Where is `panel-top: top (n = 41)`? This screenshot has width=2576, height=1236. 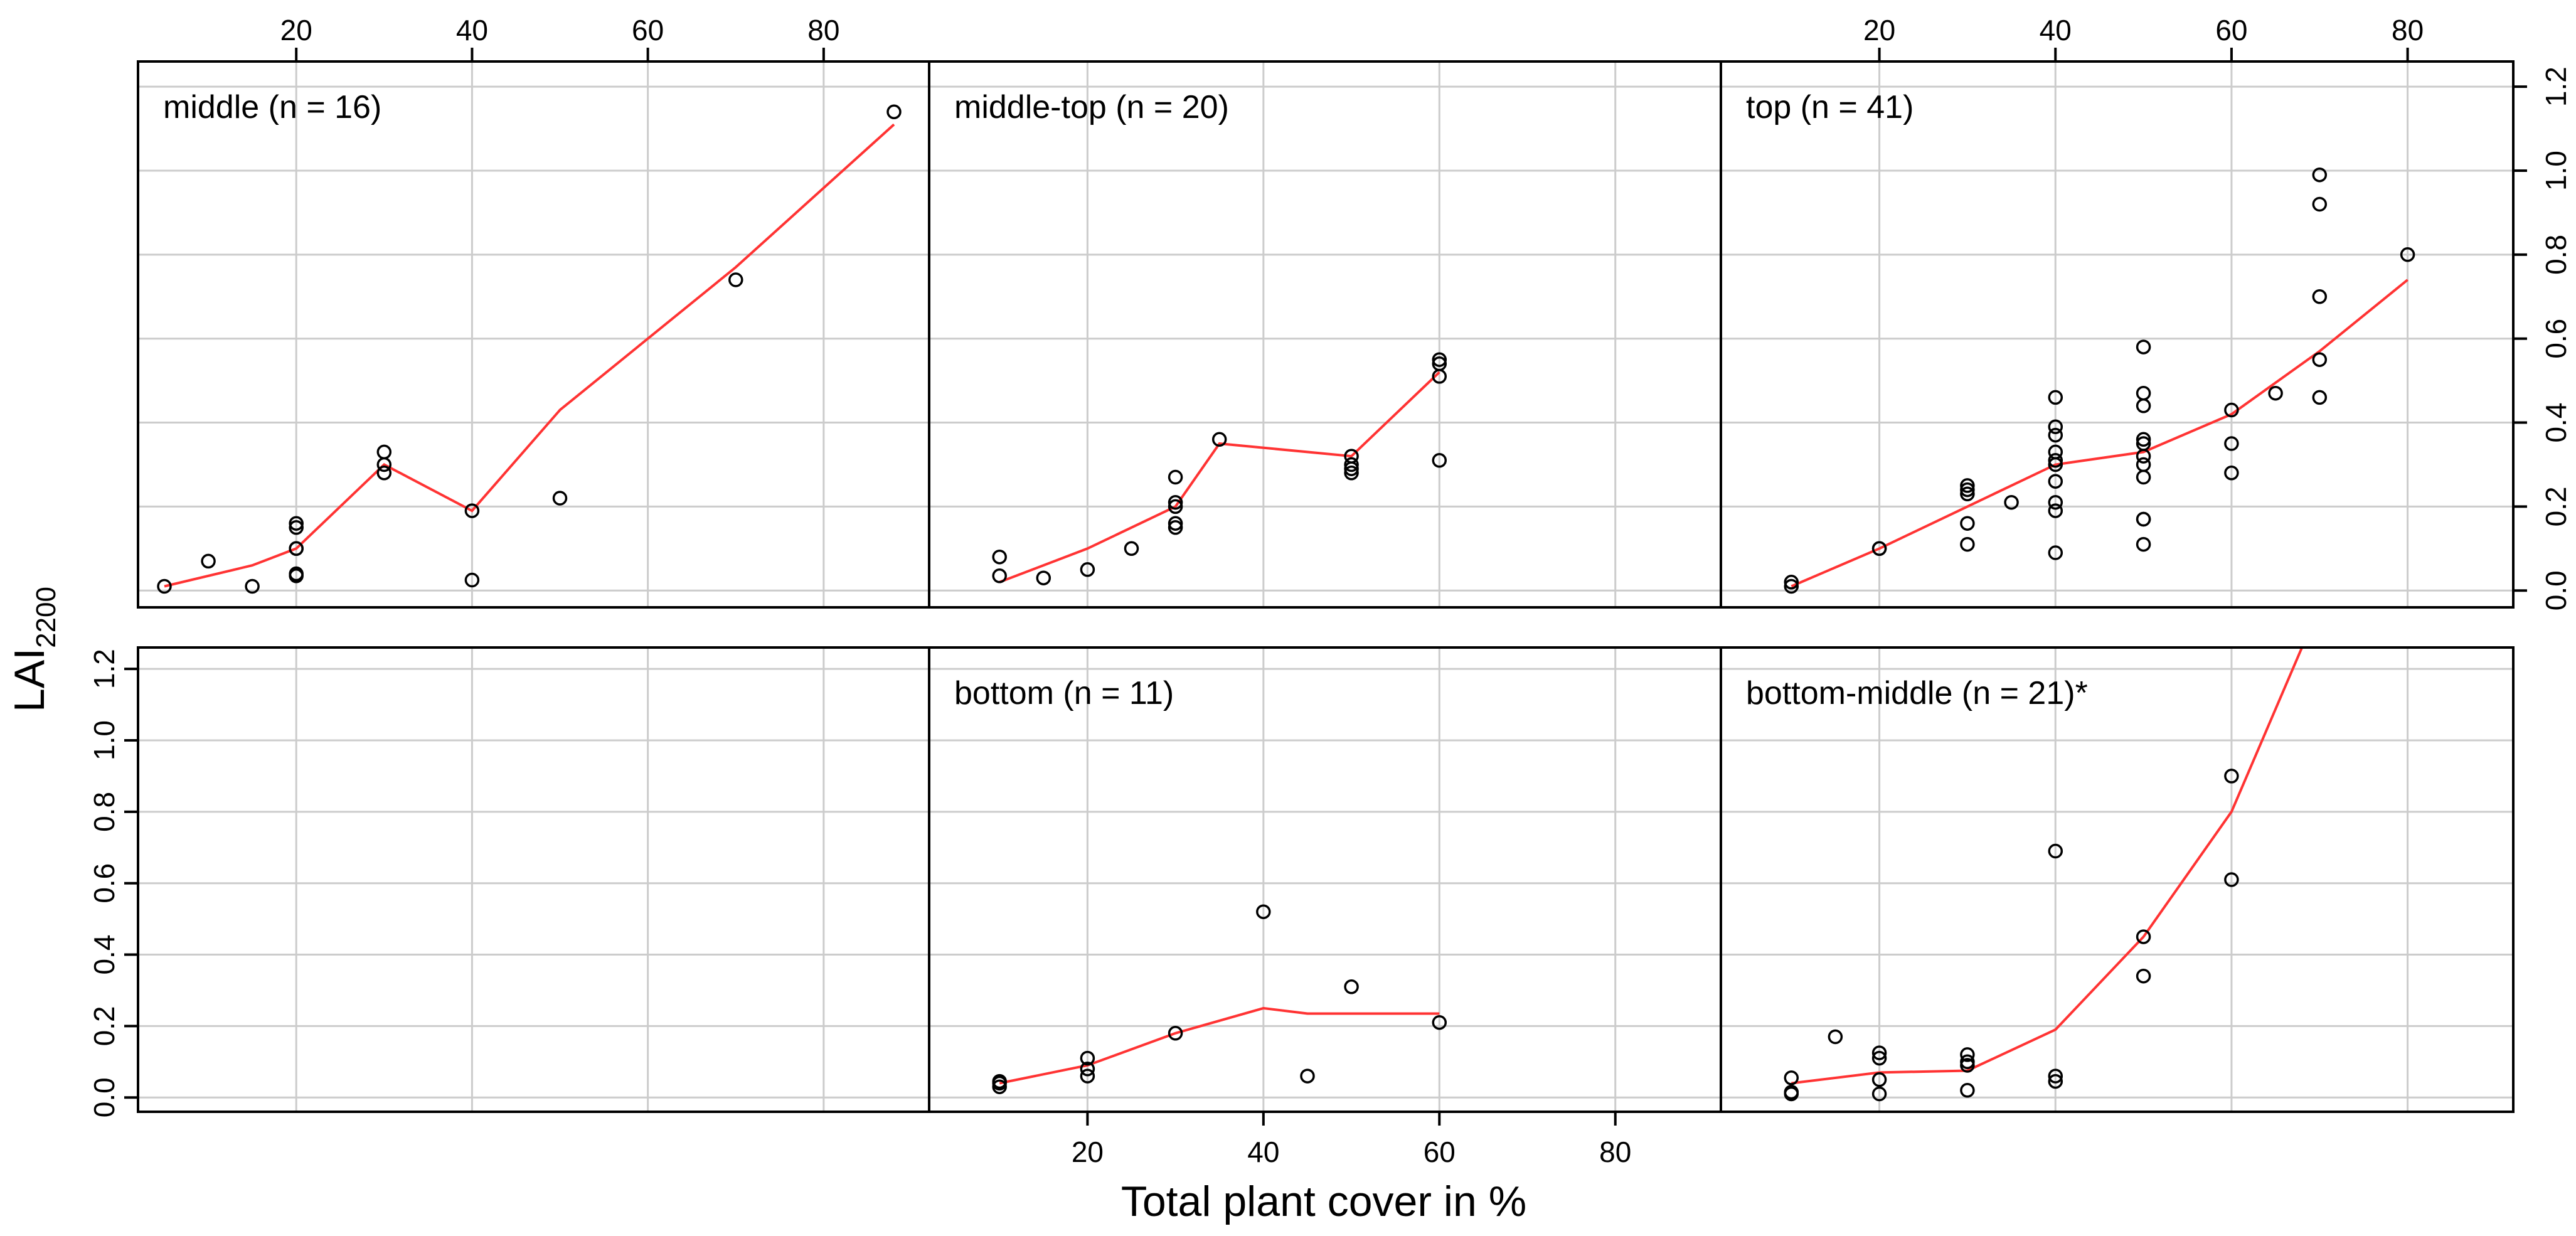 panel-top: top (n = 41) is located at coordinates (2117, 334).